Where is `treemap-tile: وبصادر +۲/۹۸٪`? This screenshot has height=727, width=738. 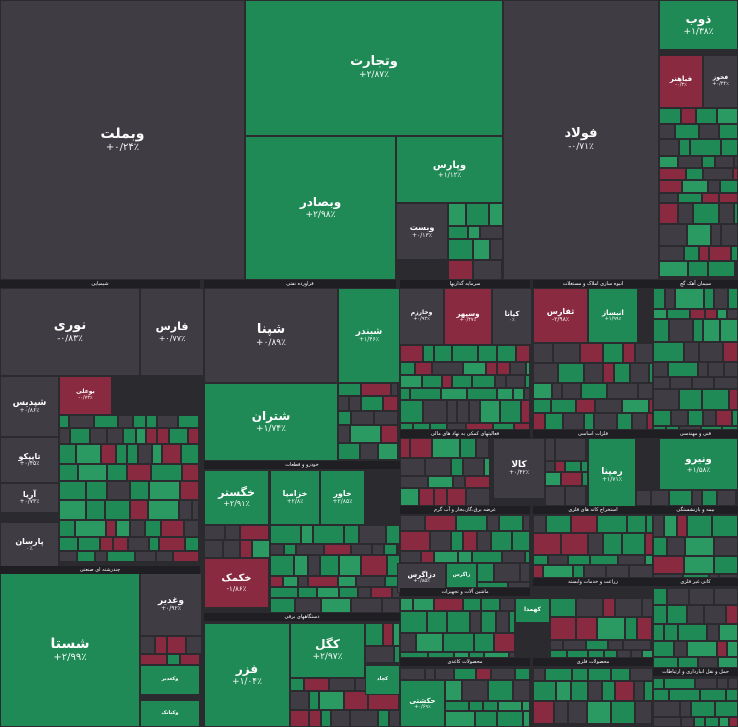
treemap-tile: وبصادر +۲/۹۸٪ is located at coordinates (320, 208).